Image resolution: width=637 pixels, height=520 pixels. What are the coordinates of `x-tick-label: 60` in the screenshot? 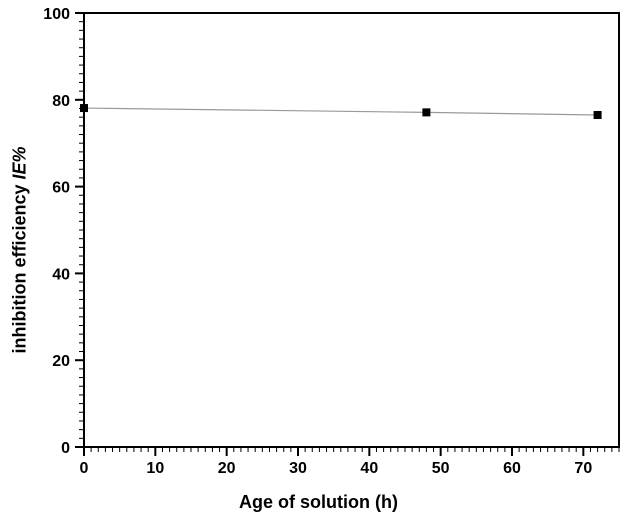 It's located at (512, 468).